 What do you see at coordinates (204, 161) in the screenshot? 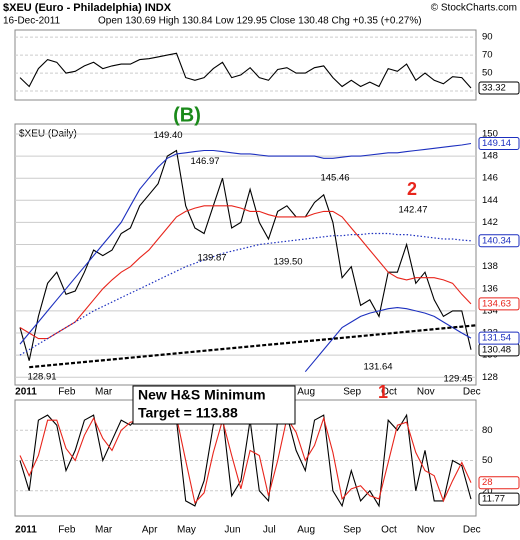
I see `price-label: 146.97` at bounding box center [204, 161].